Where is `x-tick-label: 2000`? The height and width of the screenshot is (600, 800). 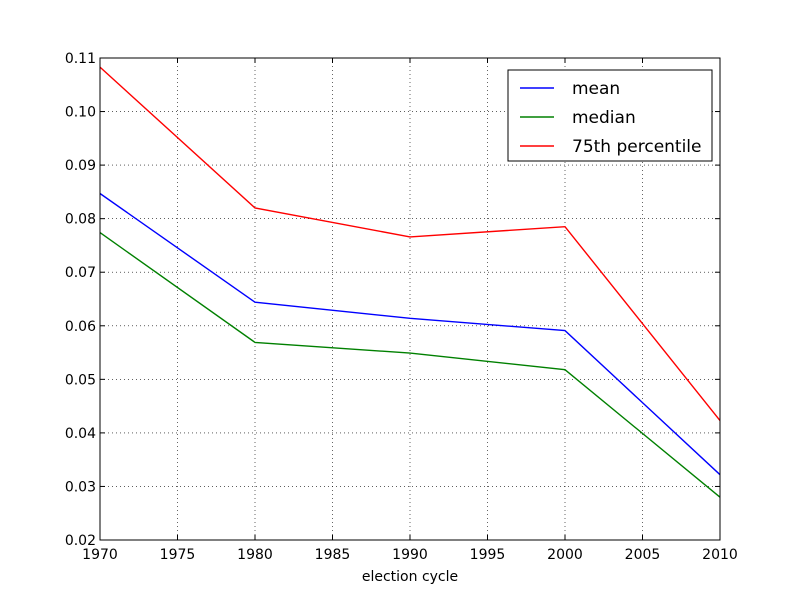
x-tick-label: 2000 is located at coordinates (565, 555).